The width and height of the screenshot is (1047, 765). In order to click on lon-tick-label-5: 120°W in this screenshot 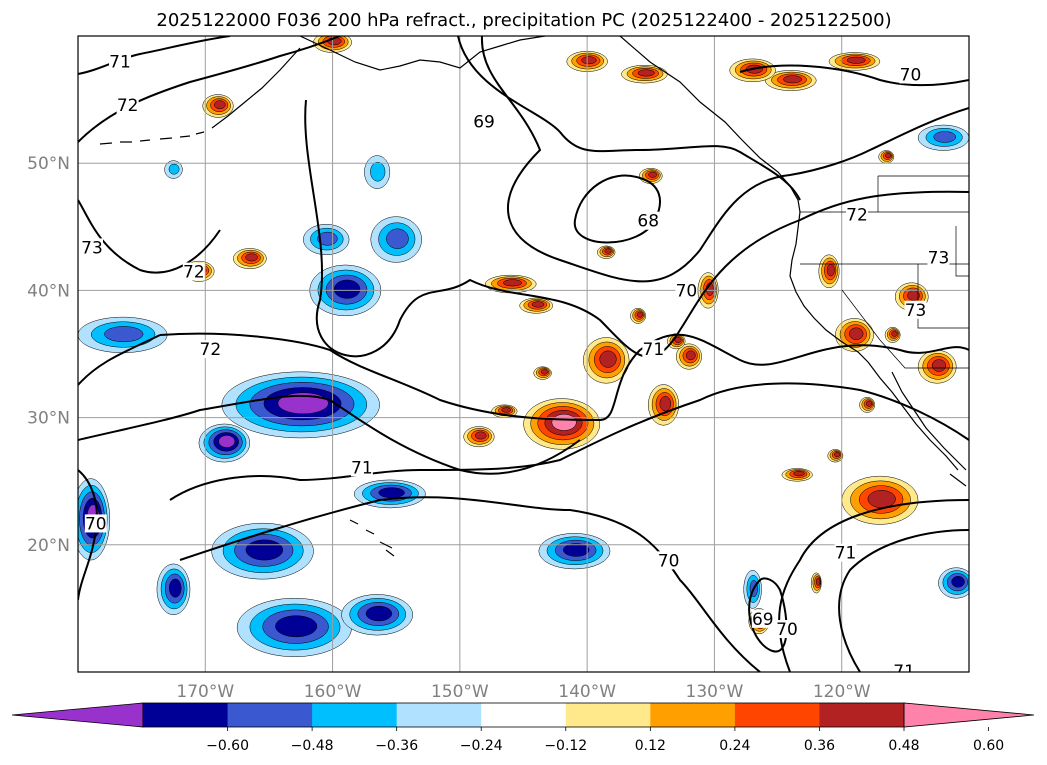, I will do `click(842, 692)`.